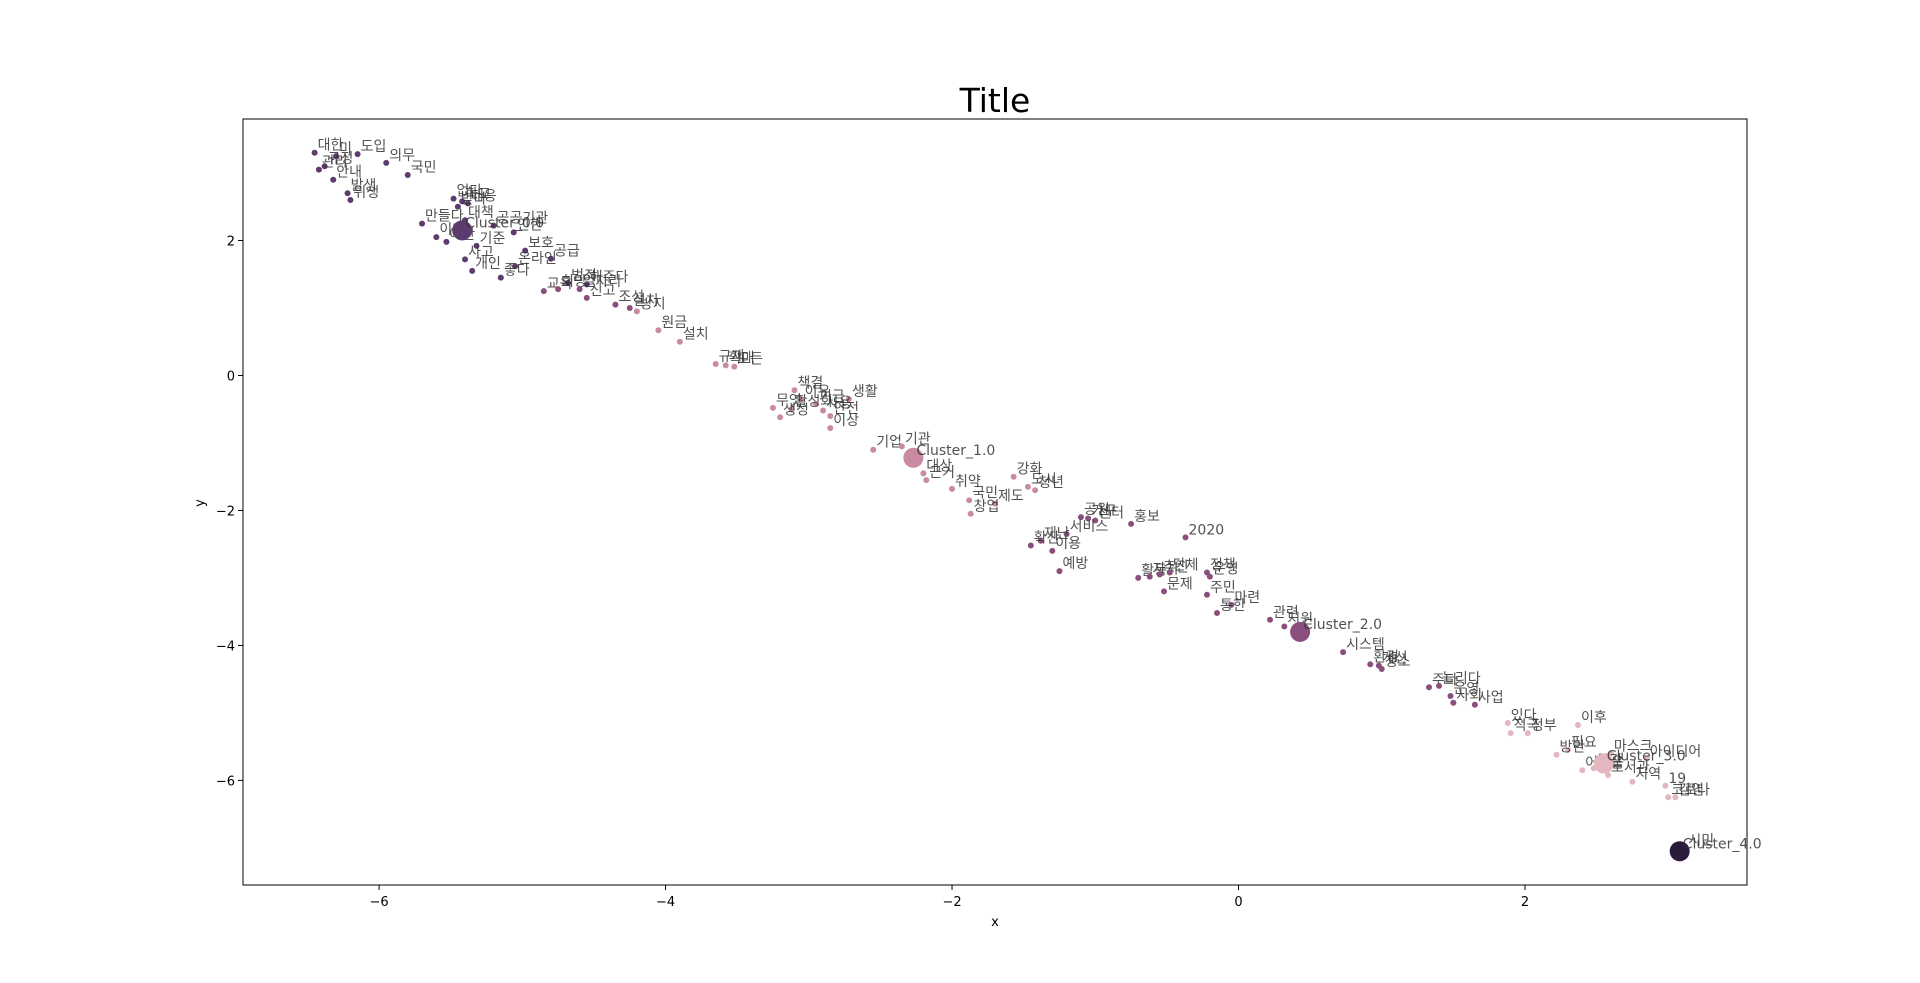 This screenshot has height=983, width=1920. I want to click on x-tick-label: −2, so click(951, 902).